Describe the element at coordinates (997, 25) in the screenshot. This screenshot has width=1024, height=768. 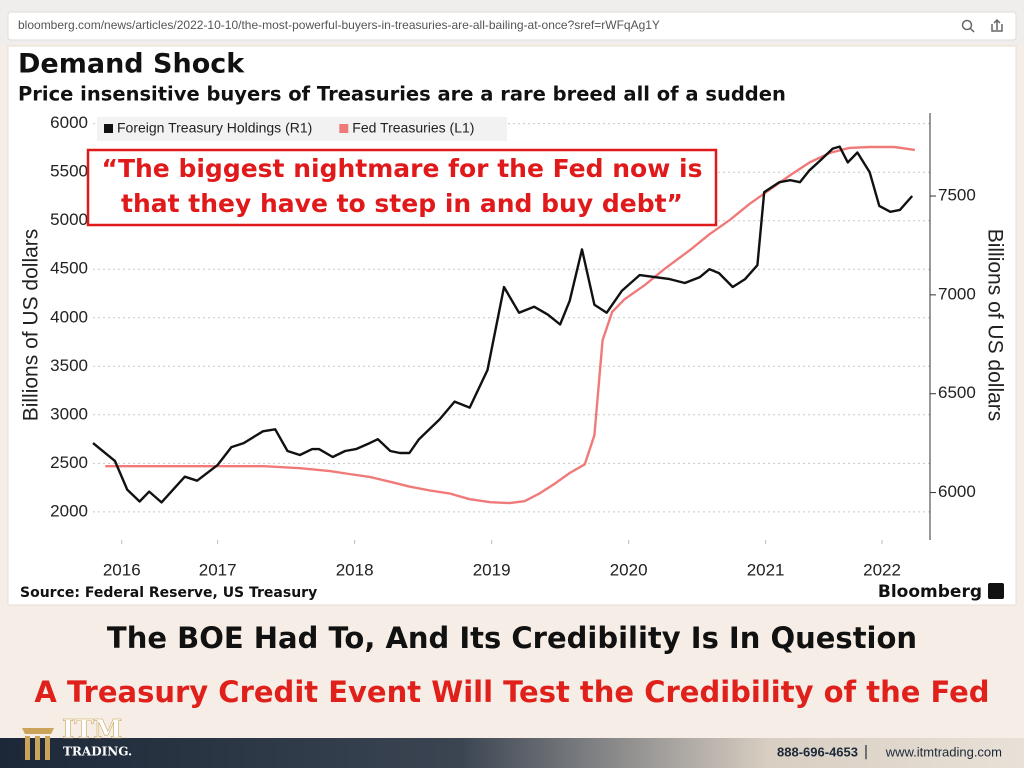
I see `share-icon` at that location.